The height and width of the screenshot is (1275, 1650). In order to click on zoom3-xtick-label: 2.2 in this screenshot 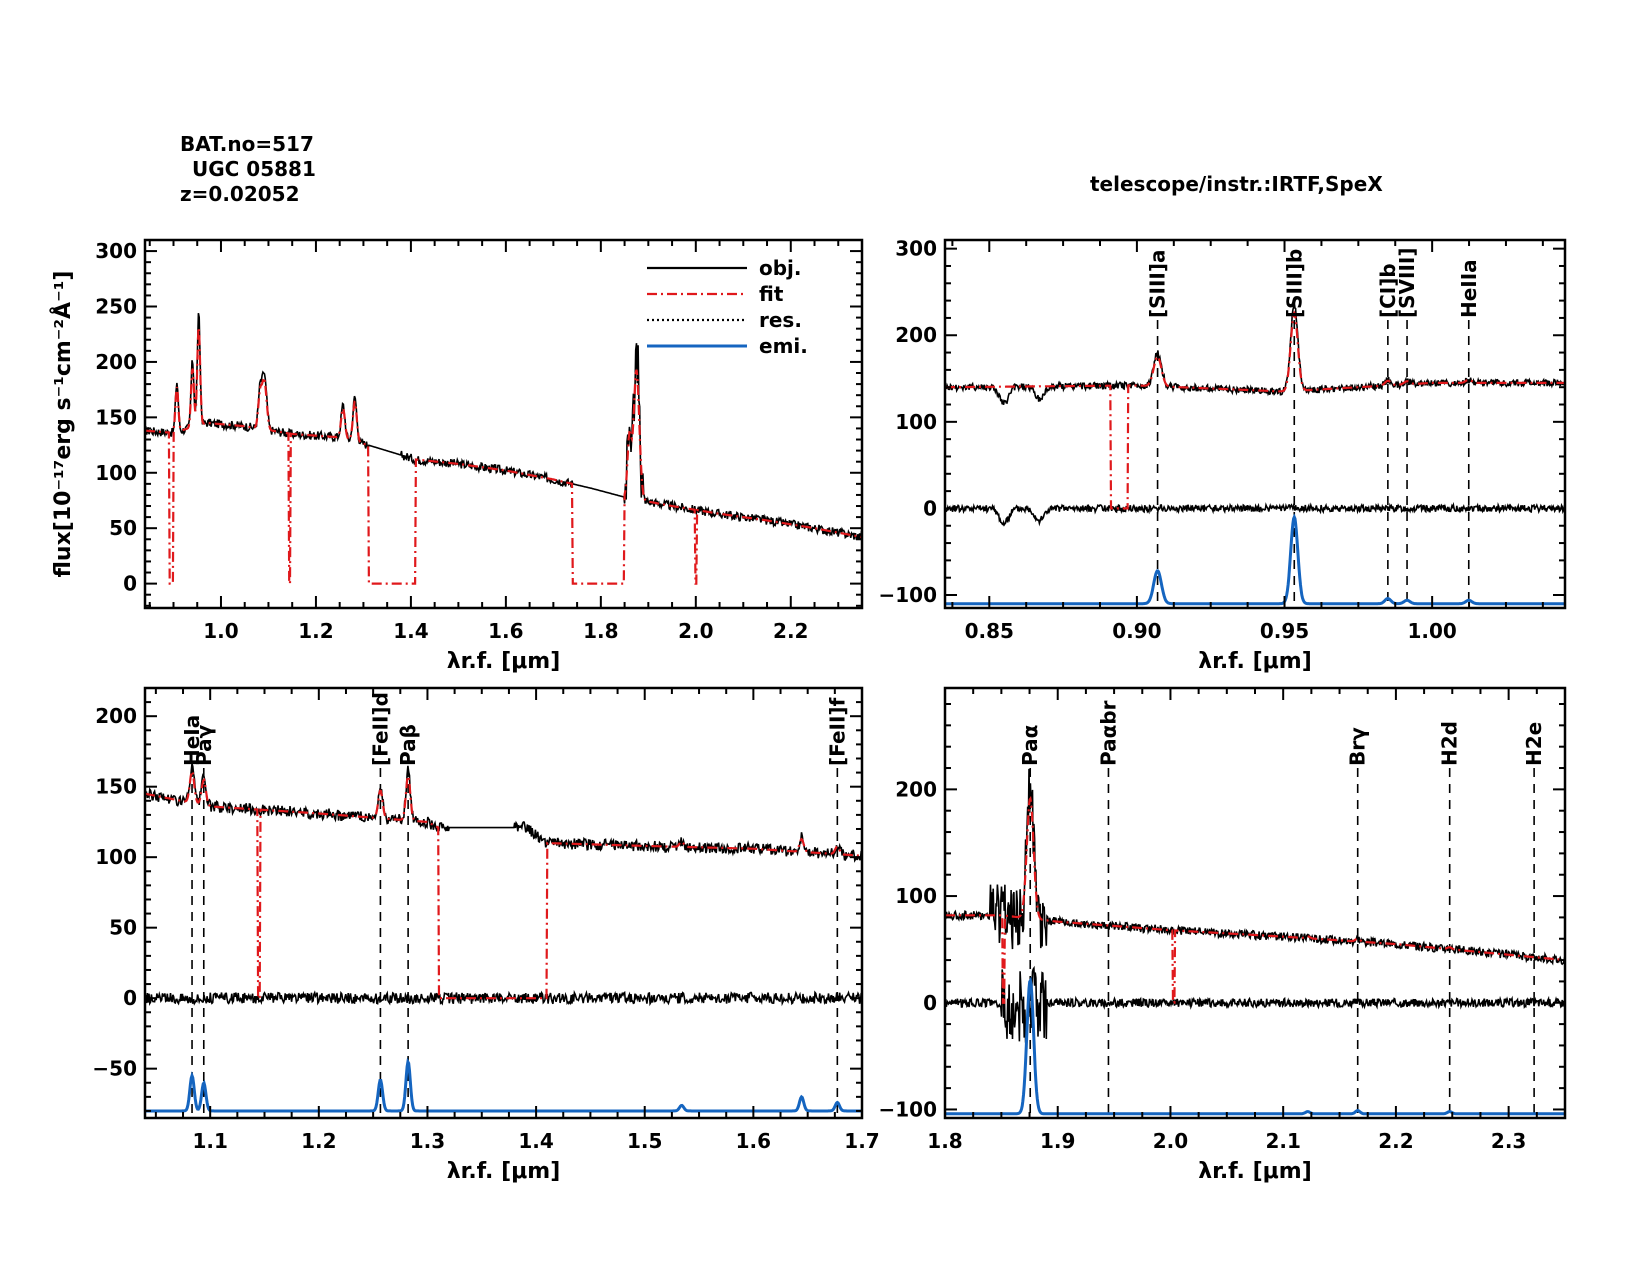, I will do `click(1395, 1141)`.